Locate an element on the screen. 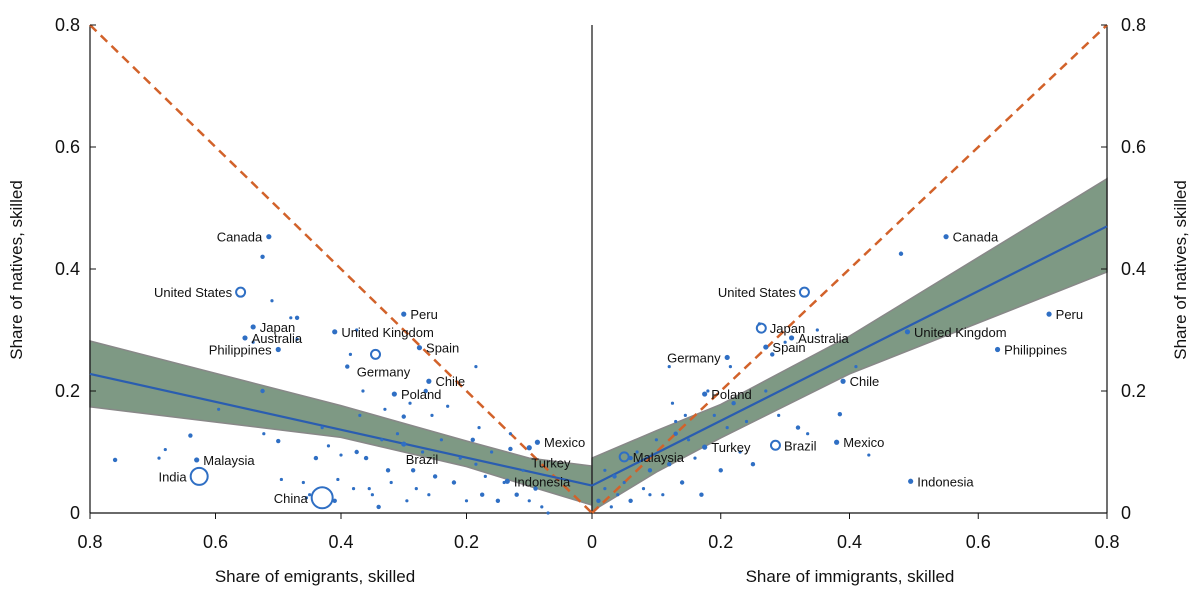 This screenshot has height=598, width=1200. label-mexico-left: Mexico is located at coordinates (564, 442).